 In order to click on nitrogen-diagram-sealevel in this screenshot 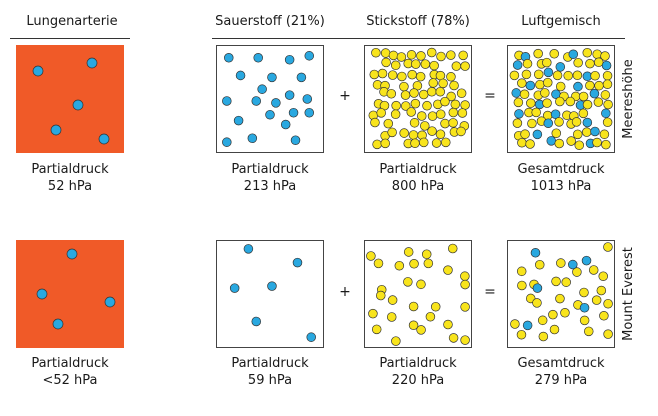, I will do `click(419, 98)`.